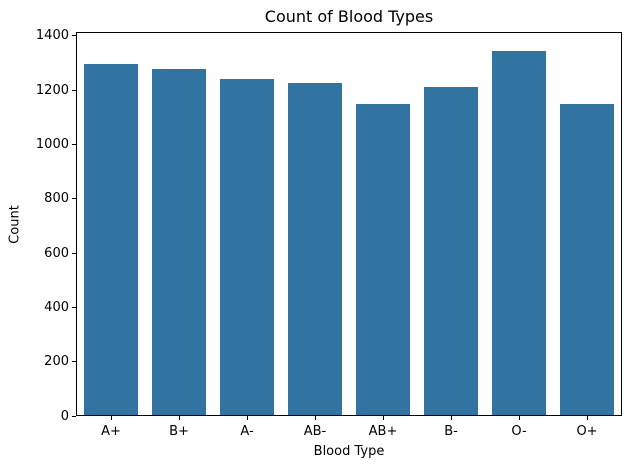 The height and width of the screenshot is (470, 630). Describe the element at coordinates (247, 431) in the screenshot. I see `x-tick-label-A-: A-` at that location.